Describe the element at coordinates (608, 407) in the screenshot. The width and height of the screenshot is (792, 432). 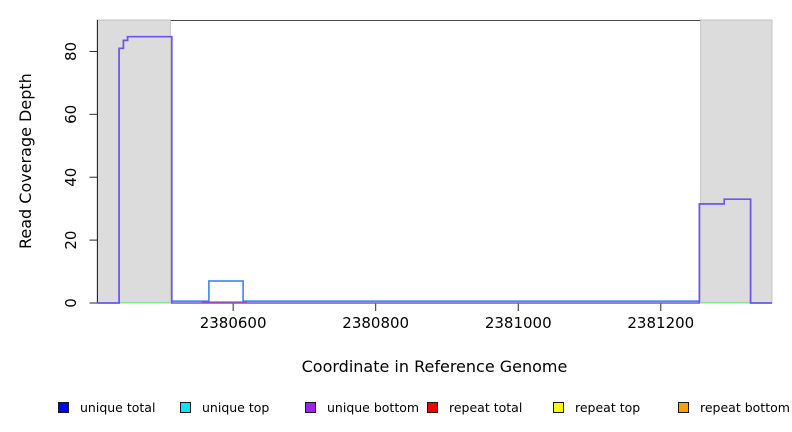
I see `legend-label: repeat top` at that location.